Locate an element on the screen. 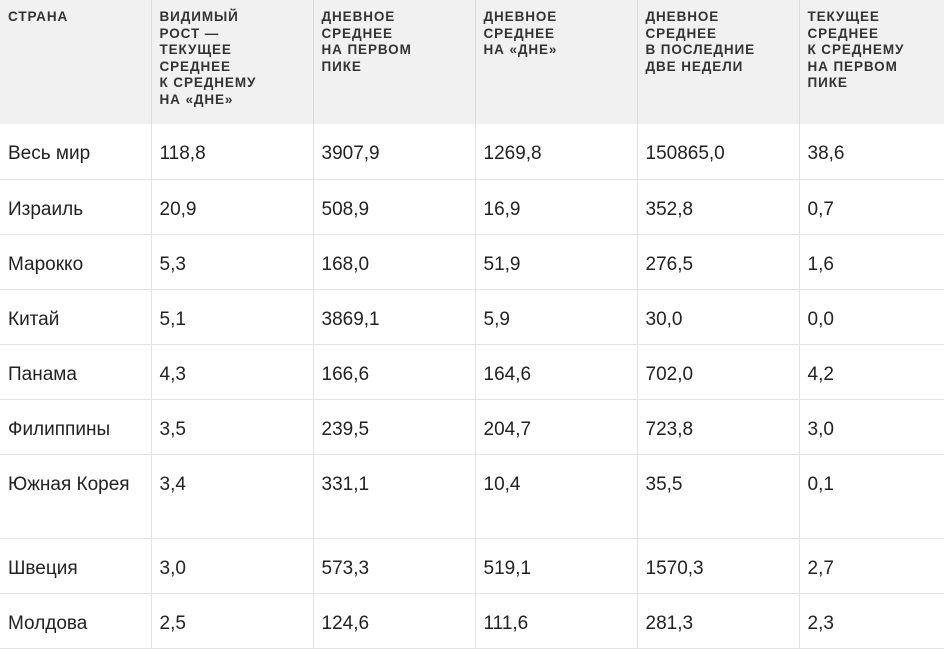 The height and width of the screenshot is (649, 944). cell-visible-growth: 3,4 is located at coordinates (231, 496).